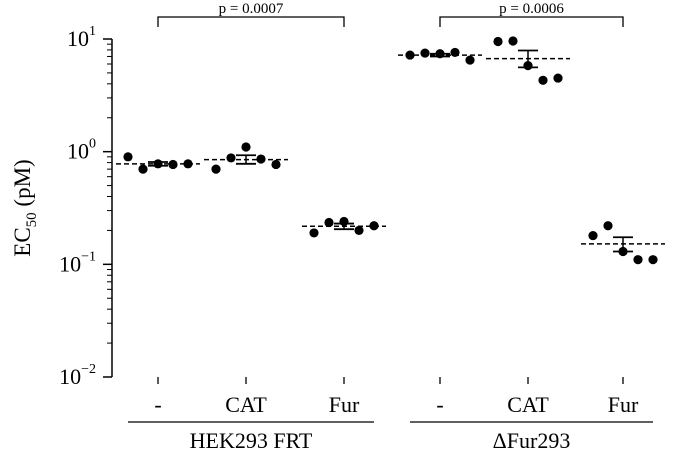 This screenshot has width=690, height=456. I want to click on group-label: HEK293 FRT, so click(251, 440).